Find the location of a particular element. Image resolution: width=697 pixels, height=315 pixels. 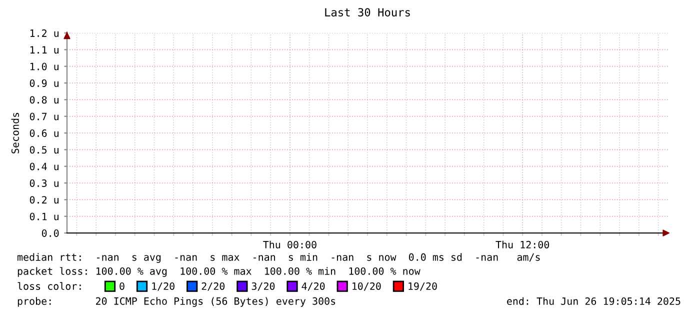

legend-label: 0 is located at coordinates (122, 286).